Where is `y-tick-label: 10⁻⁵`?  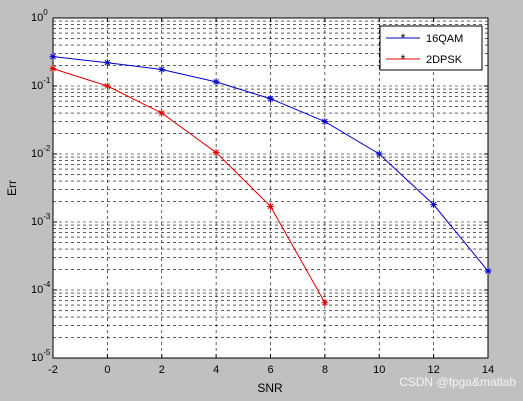
y-tick-label: 10⁻⁵ is located at coordinates (41, 356).